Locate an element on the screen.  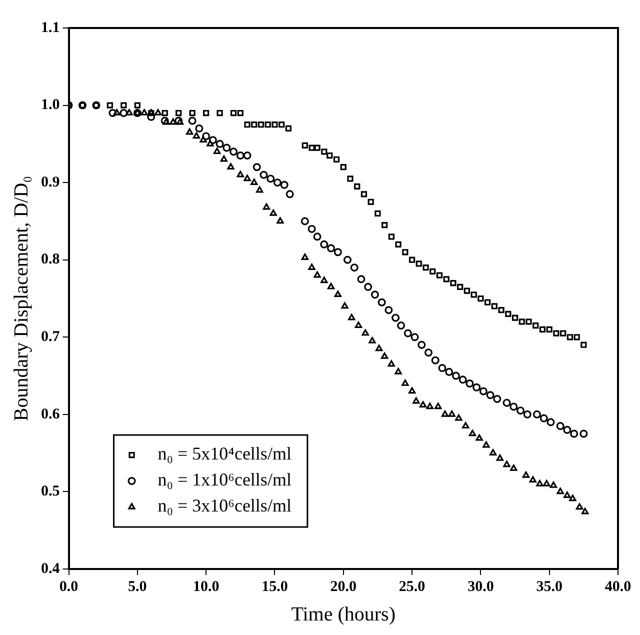
y-tick-label: 0.9 is located at coordinates (50, 182).